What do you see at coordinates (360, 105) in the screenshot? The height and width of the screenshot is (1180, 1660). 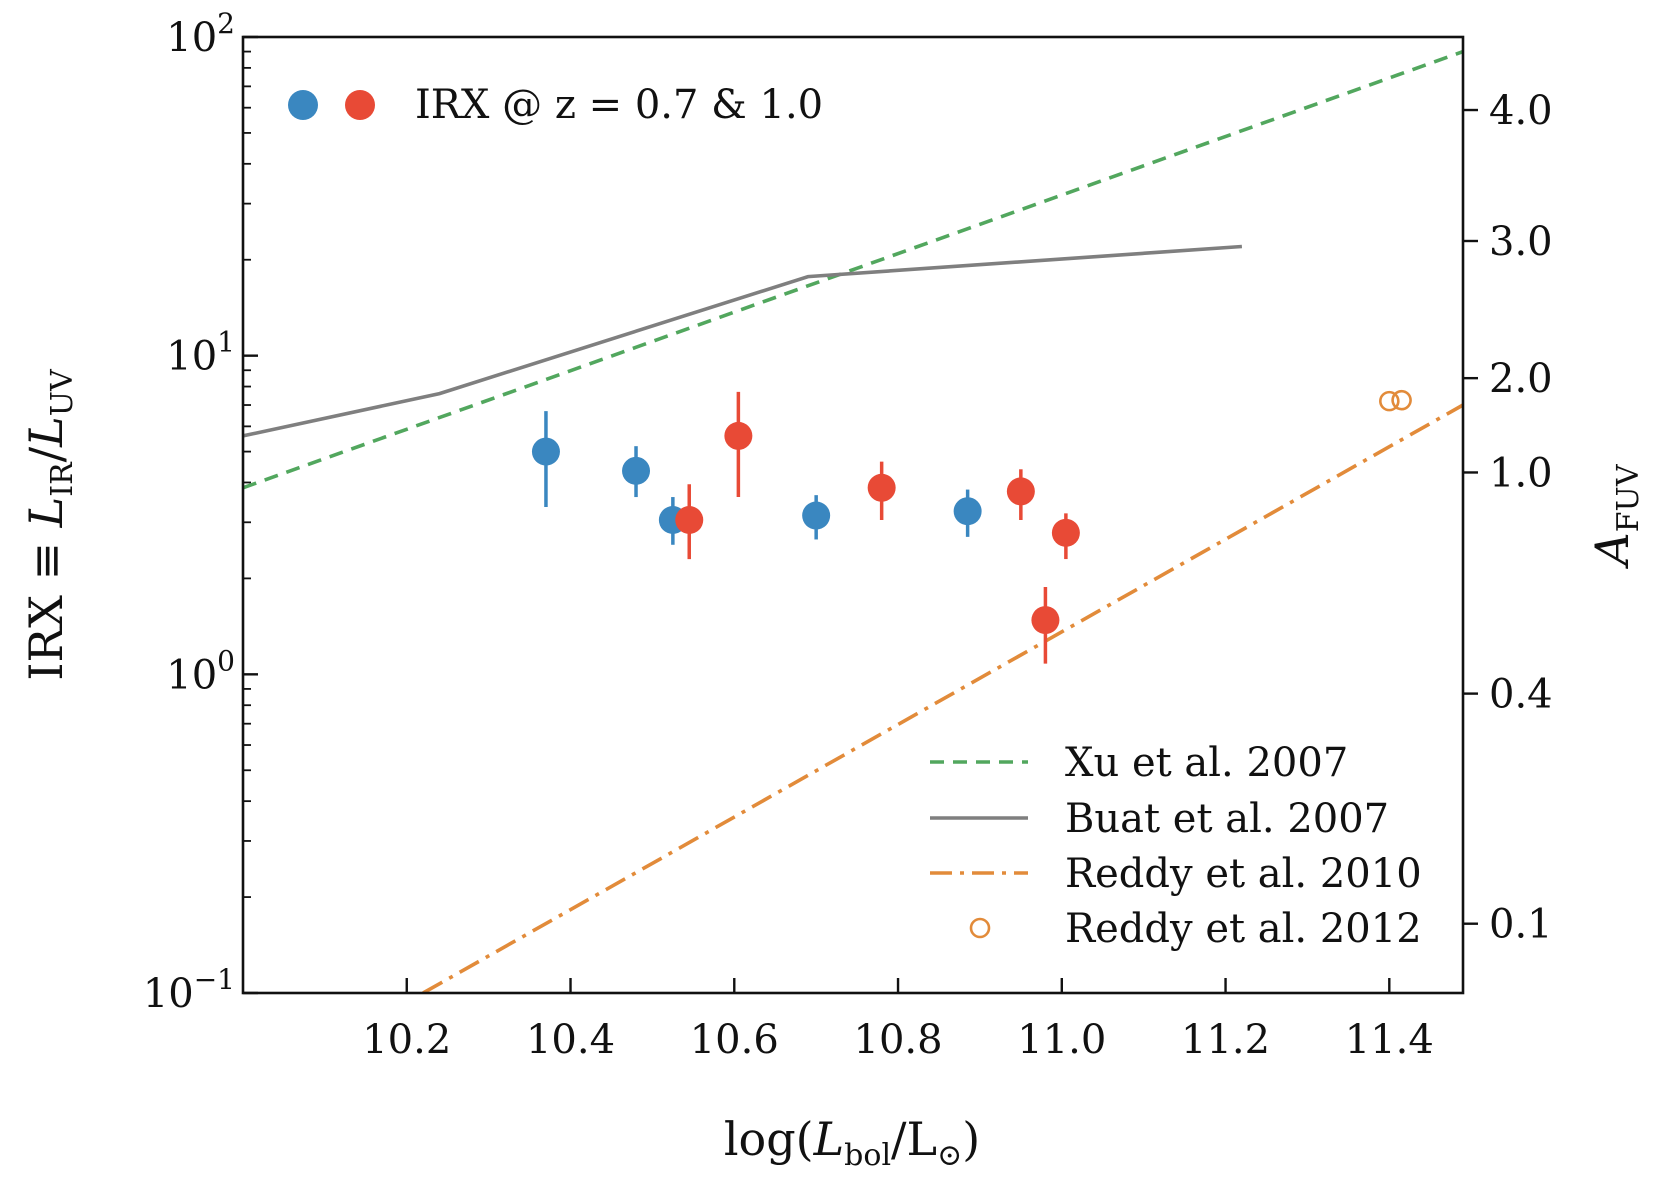 I see `legend-marker-z10` at bounding box center [360, 105].